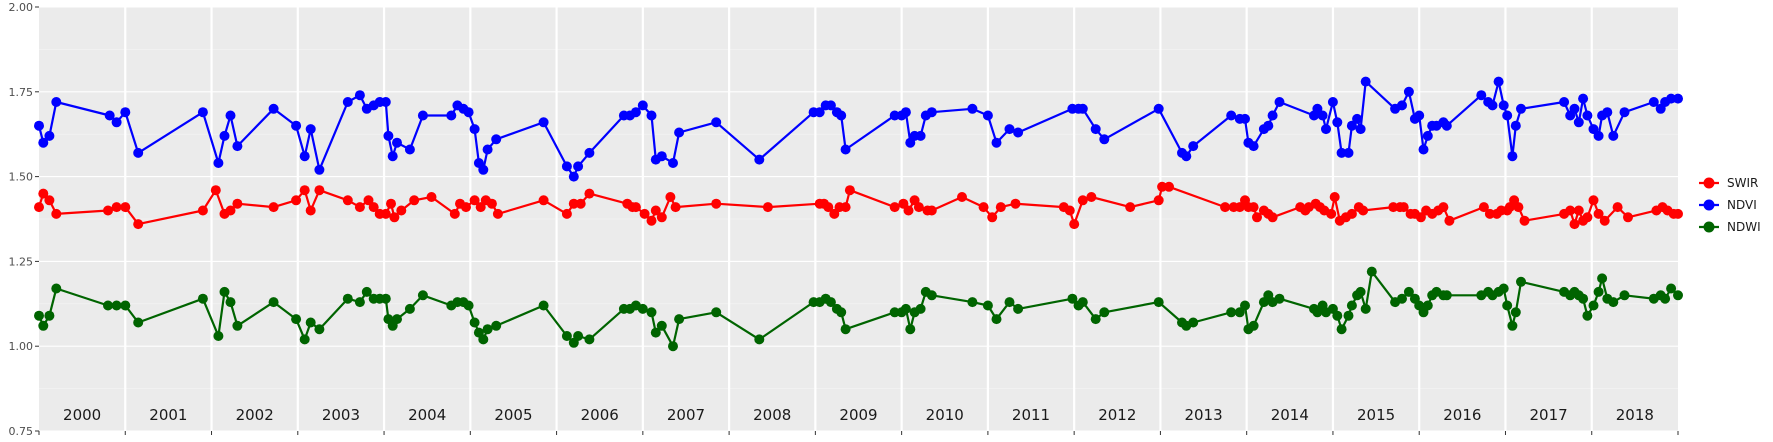  What do you see at coordinates (772, 415) in the screenshot?
I see `year-label: 2008` at bounding box center [772, 415].